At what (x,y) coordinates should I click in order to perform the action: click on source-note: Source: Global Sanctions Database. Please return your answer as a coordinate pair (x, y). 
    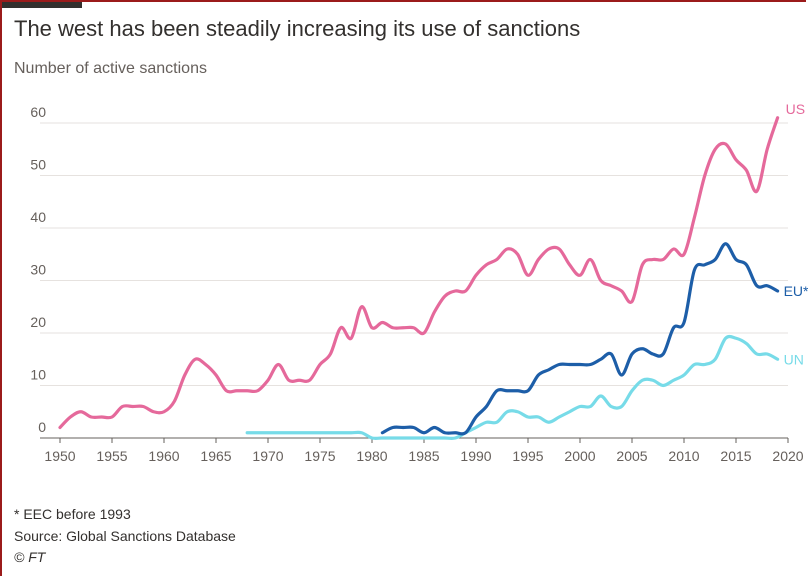
    Looking at the image, I should click on (125, 536).